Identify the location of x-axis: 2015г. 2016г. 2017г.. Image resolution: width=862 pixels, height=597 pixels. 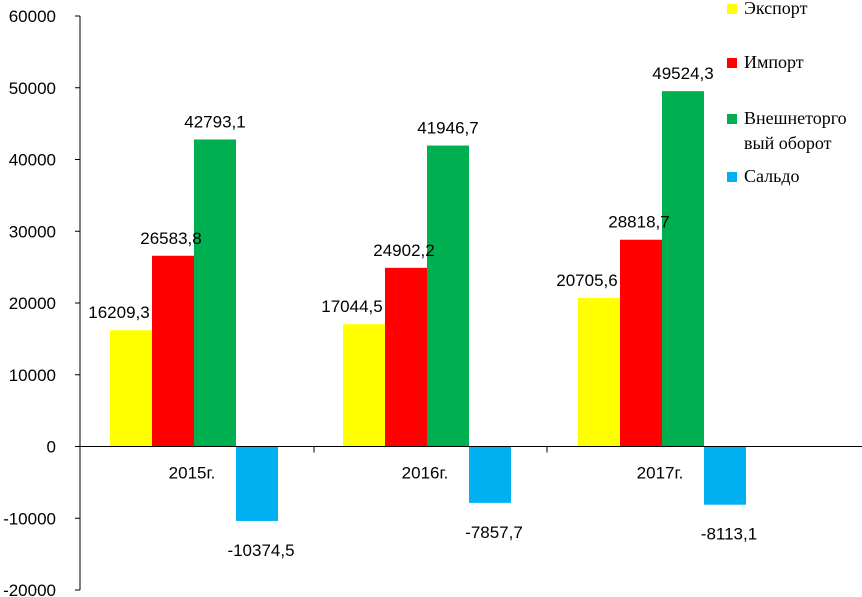
(471, 464).